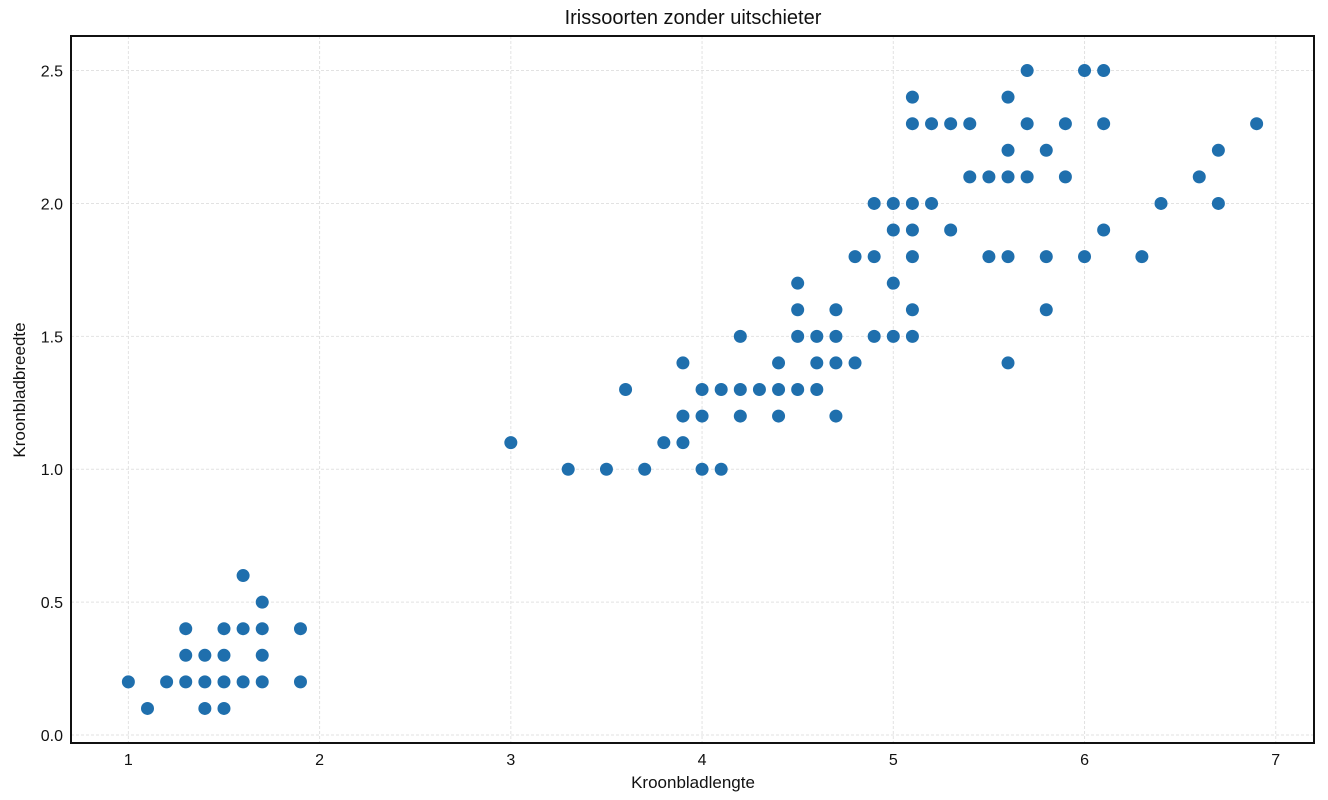  Describe the element at coordinates (52, 204) in the screenshot. I see `y-tick-label: 2.0` at that location.